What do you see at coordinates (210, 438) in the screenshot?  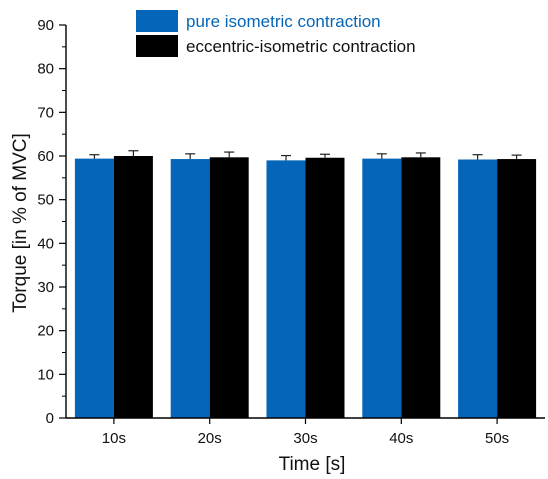 I see `x-tick-label-20s: 20s` at bounding box center [210, 438].